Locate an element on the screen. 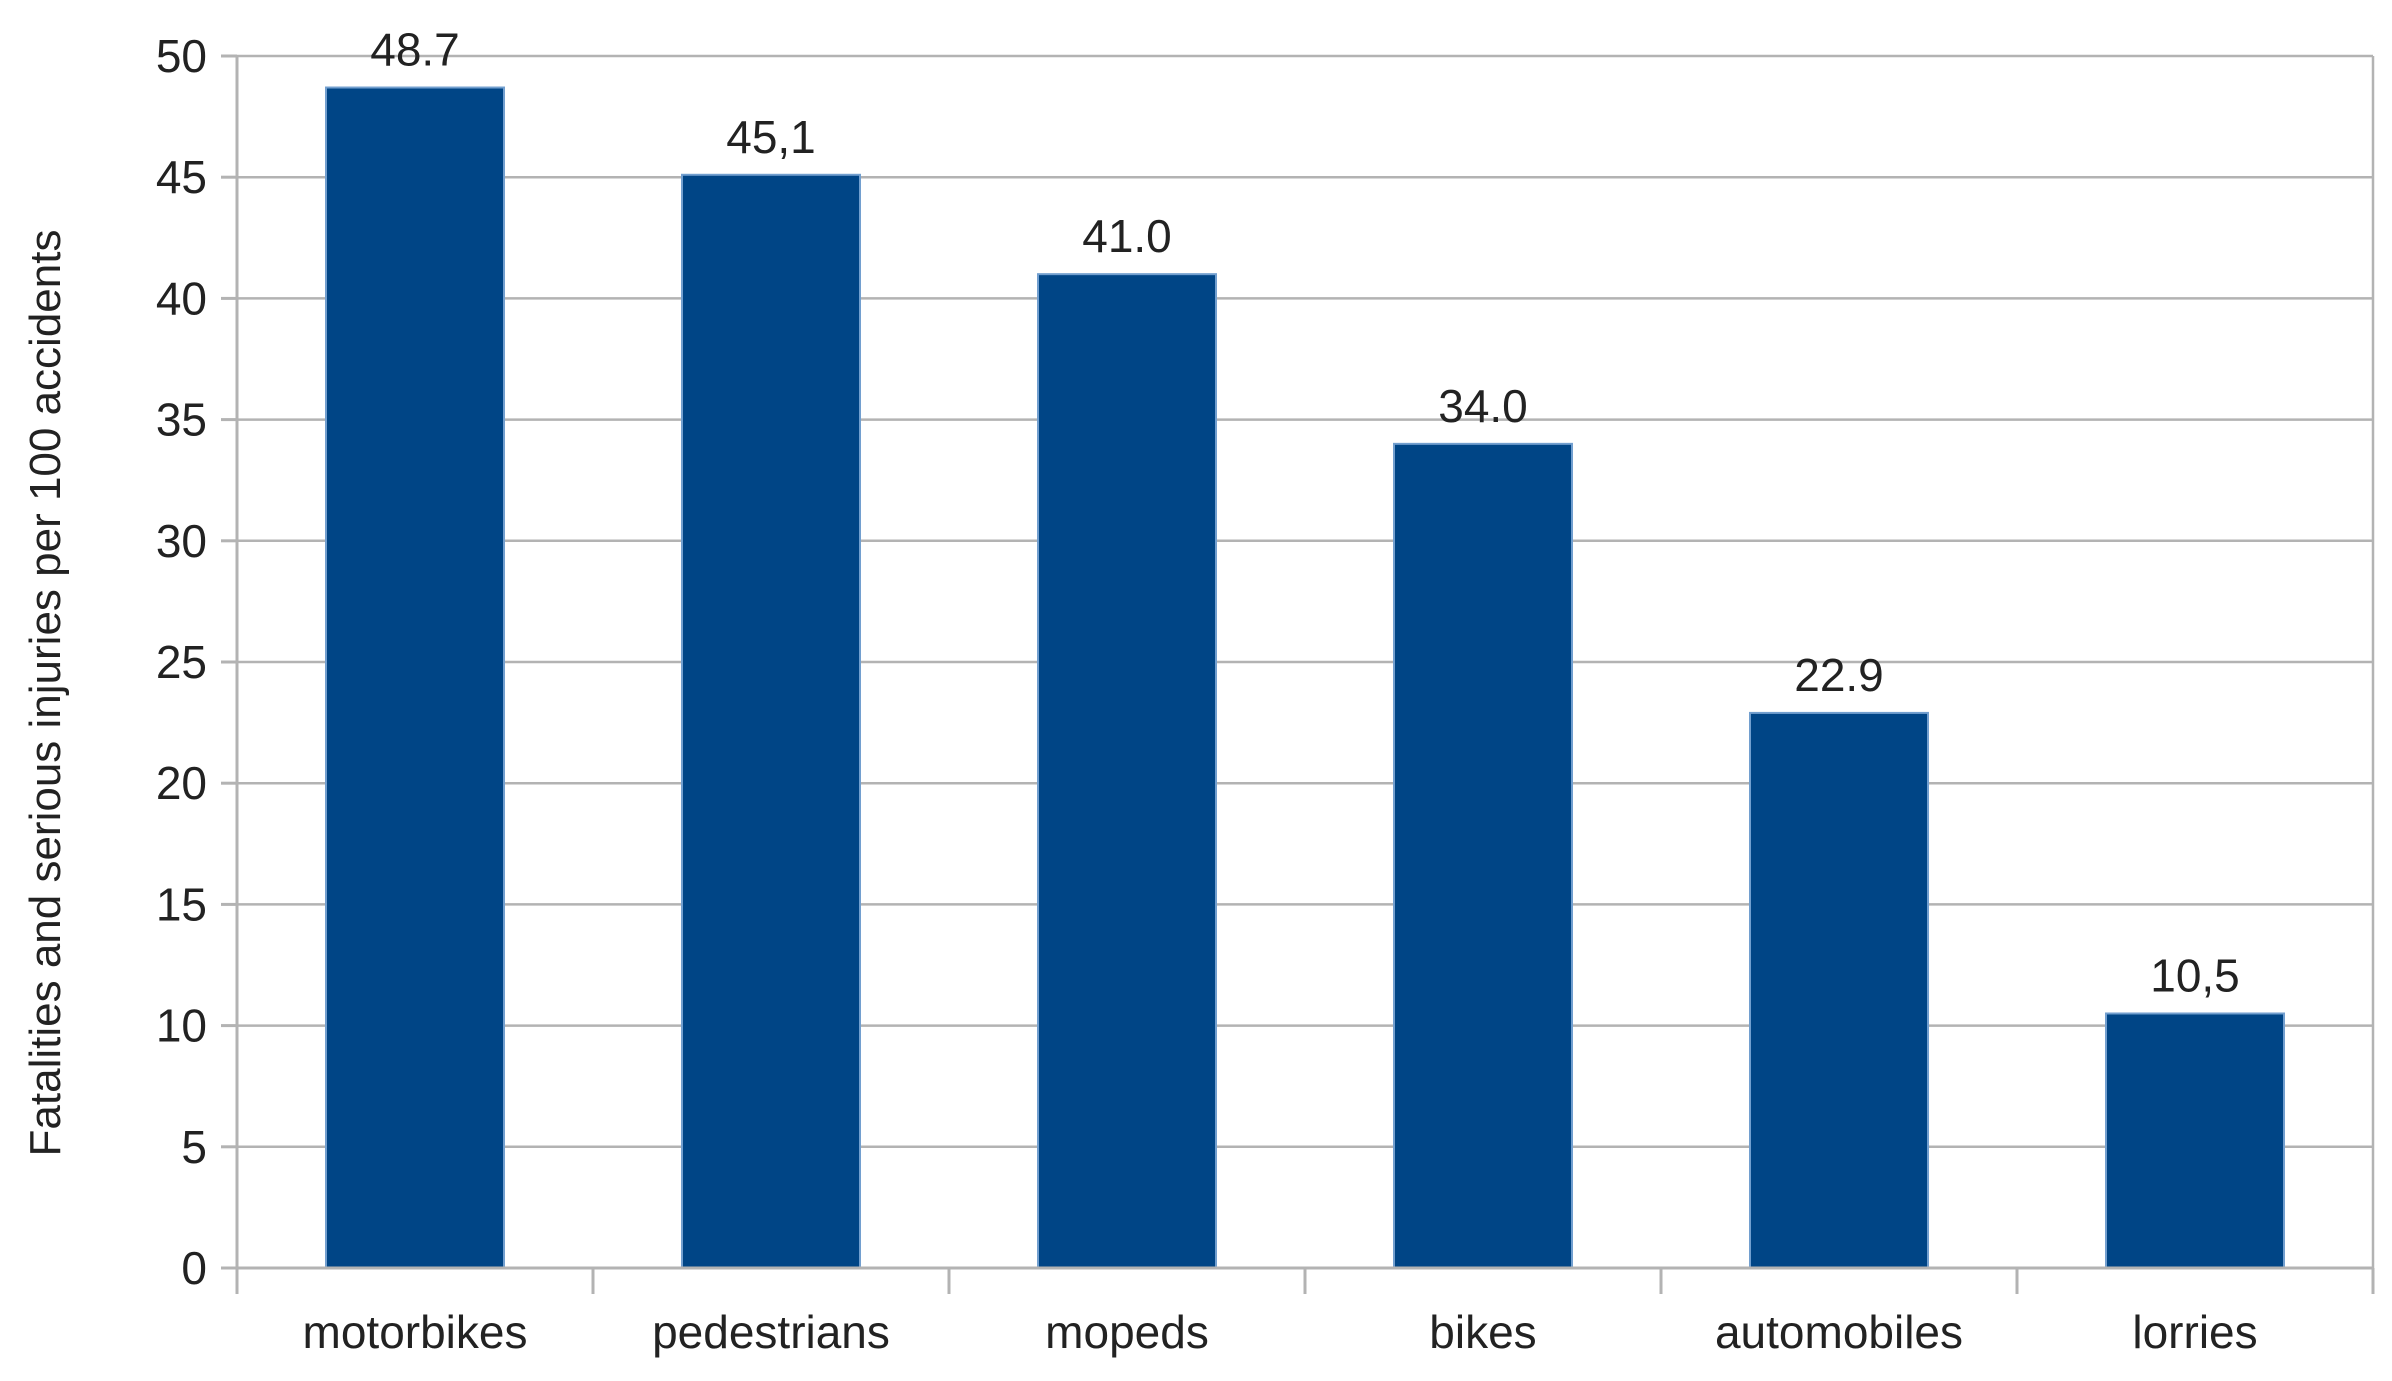  x-tick-label-bikes: bikes is located at coordinates (1482, 1332).